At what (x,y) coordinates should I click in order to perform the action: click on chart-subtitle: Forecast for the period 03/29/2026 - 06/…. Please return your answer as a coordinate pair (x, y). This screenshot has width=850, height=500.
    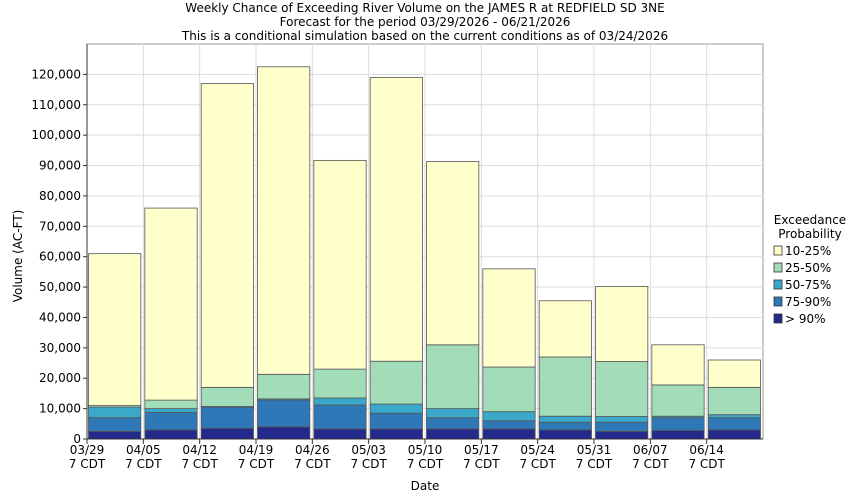
    Looking at the image, I should click on (425, 22).